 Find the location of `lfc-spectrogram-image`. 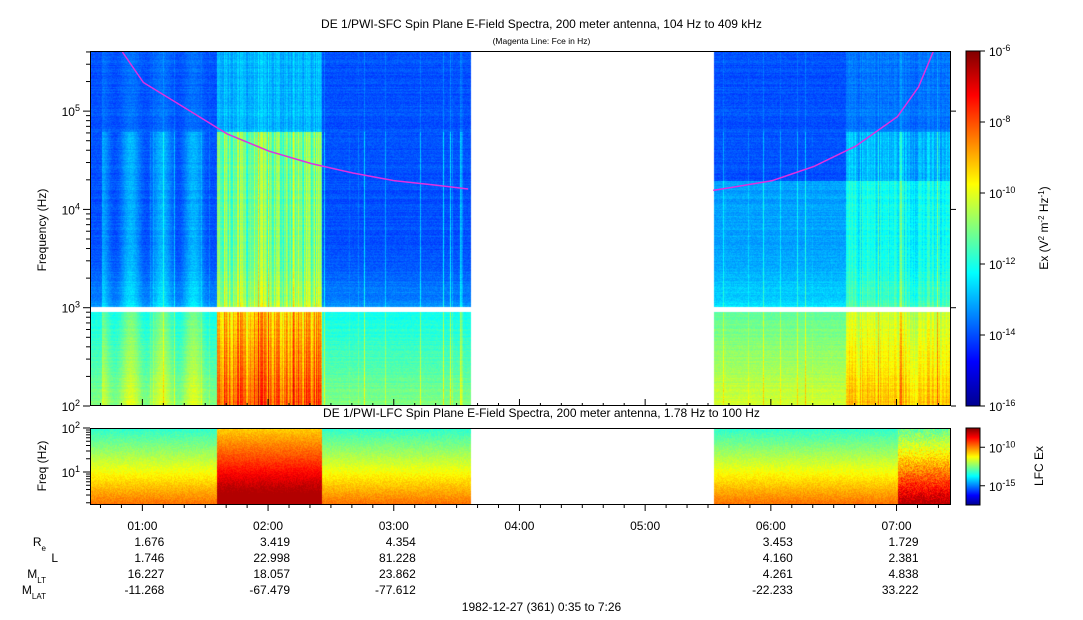

lfc-spectrogram-image is located at coordinates (520, 466).